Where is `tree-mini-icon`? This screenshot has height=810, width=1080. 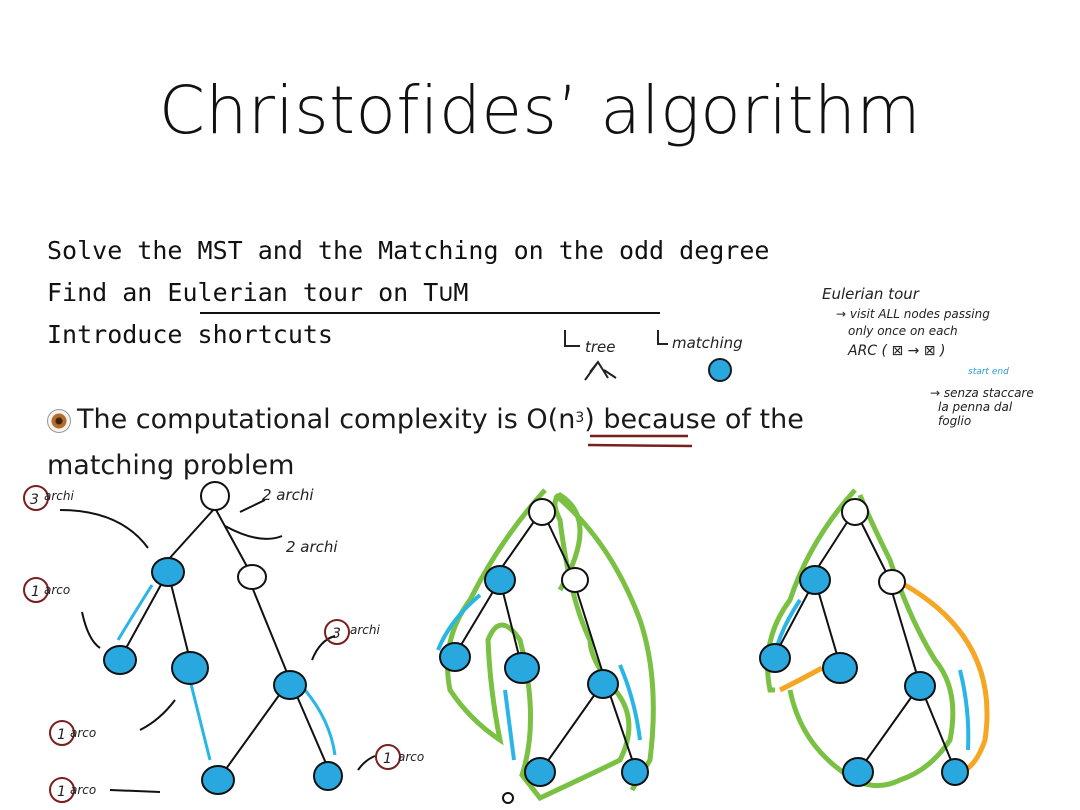 tree-mini-icon is located at coordinates (600, 370).